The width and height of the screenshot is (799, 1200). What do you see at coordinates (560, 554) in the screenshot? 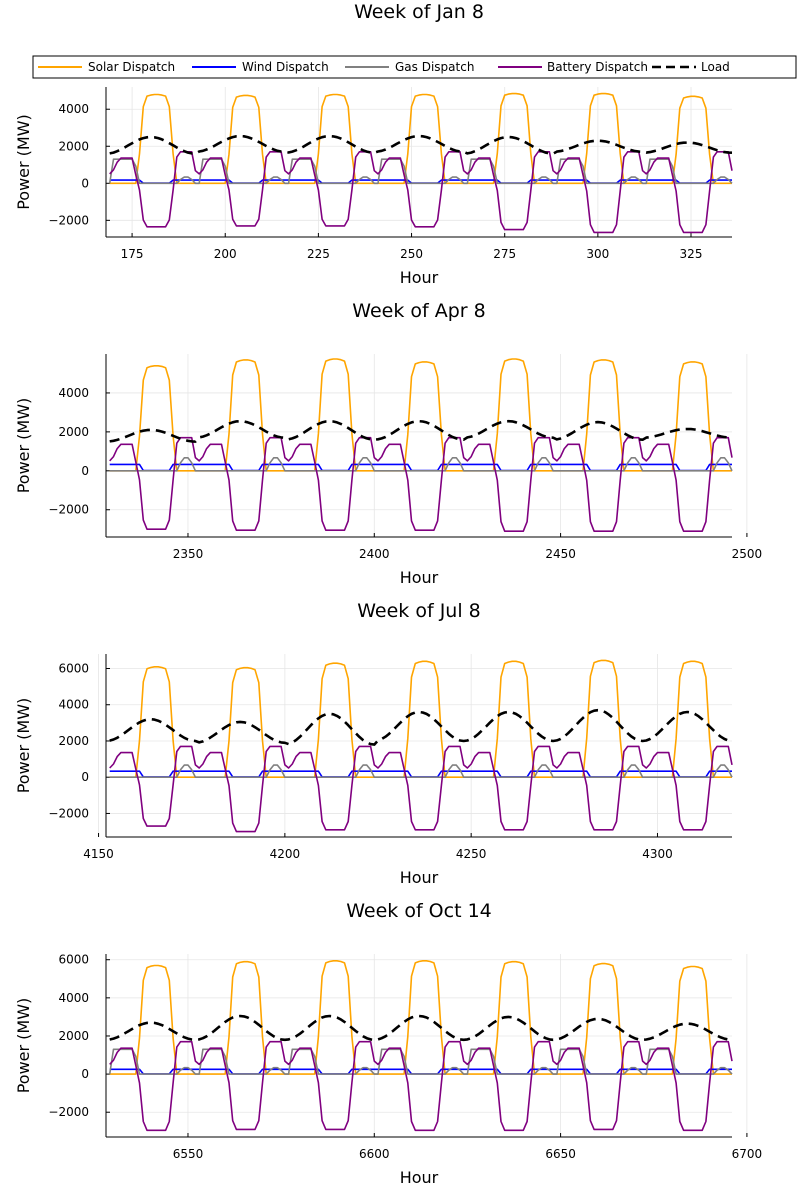
I see `x-tick-label: 2450` at bounding box center [560, 554].